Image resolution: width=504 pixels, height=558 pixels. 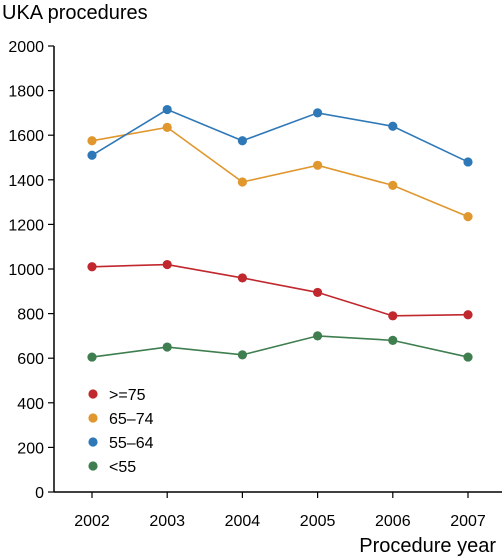 I want to click on x-tick-label: 2006, so click(x=393, y=521).